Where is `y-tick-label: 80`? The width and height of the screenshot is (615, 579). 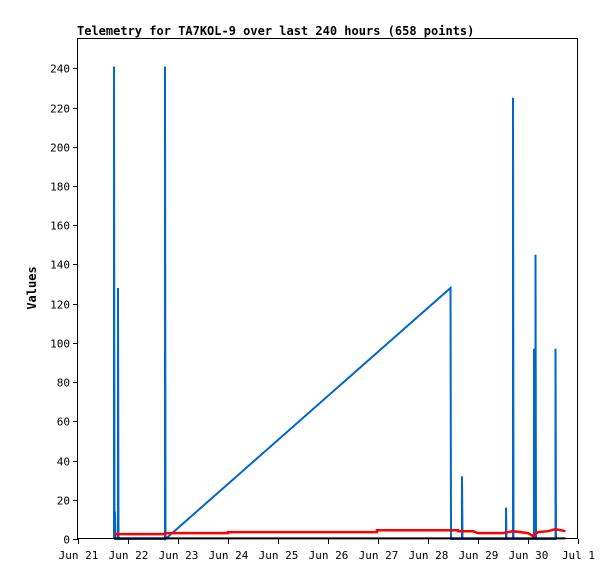 y-tick-label: 80 is located at coordinates (63, 383).